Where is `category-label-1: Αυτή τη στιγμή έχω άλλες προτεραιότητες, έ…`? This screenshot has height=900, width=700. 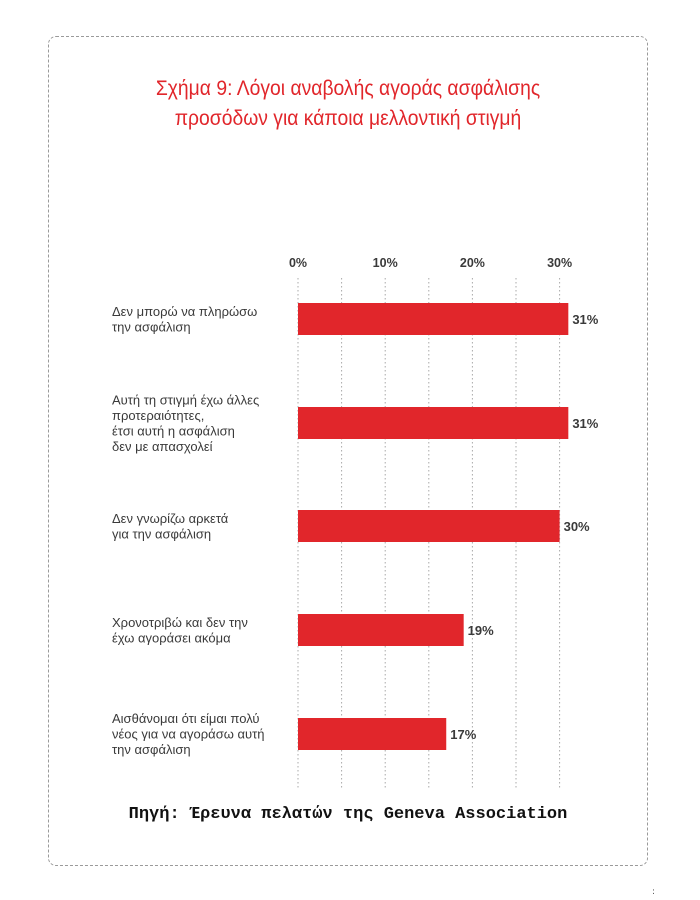 category-label-1: Αυτή τη στιγμή έχω άλλες προτεραιότητες, έ… is located at coordinates (185, 423).